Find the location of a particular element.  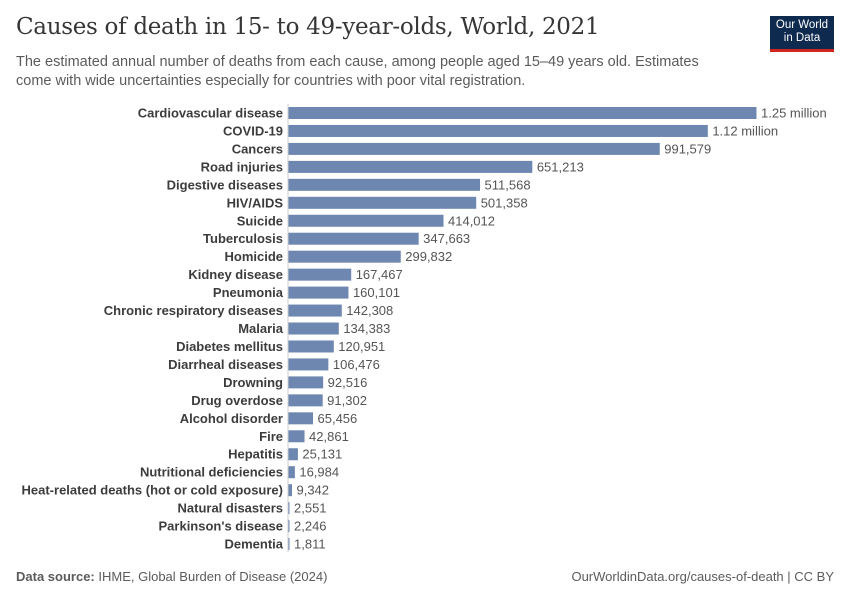

value-label: 9,342 is located at coordinates (312, 490).